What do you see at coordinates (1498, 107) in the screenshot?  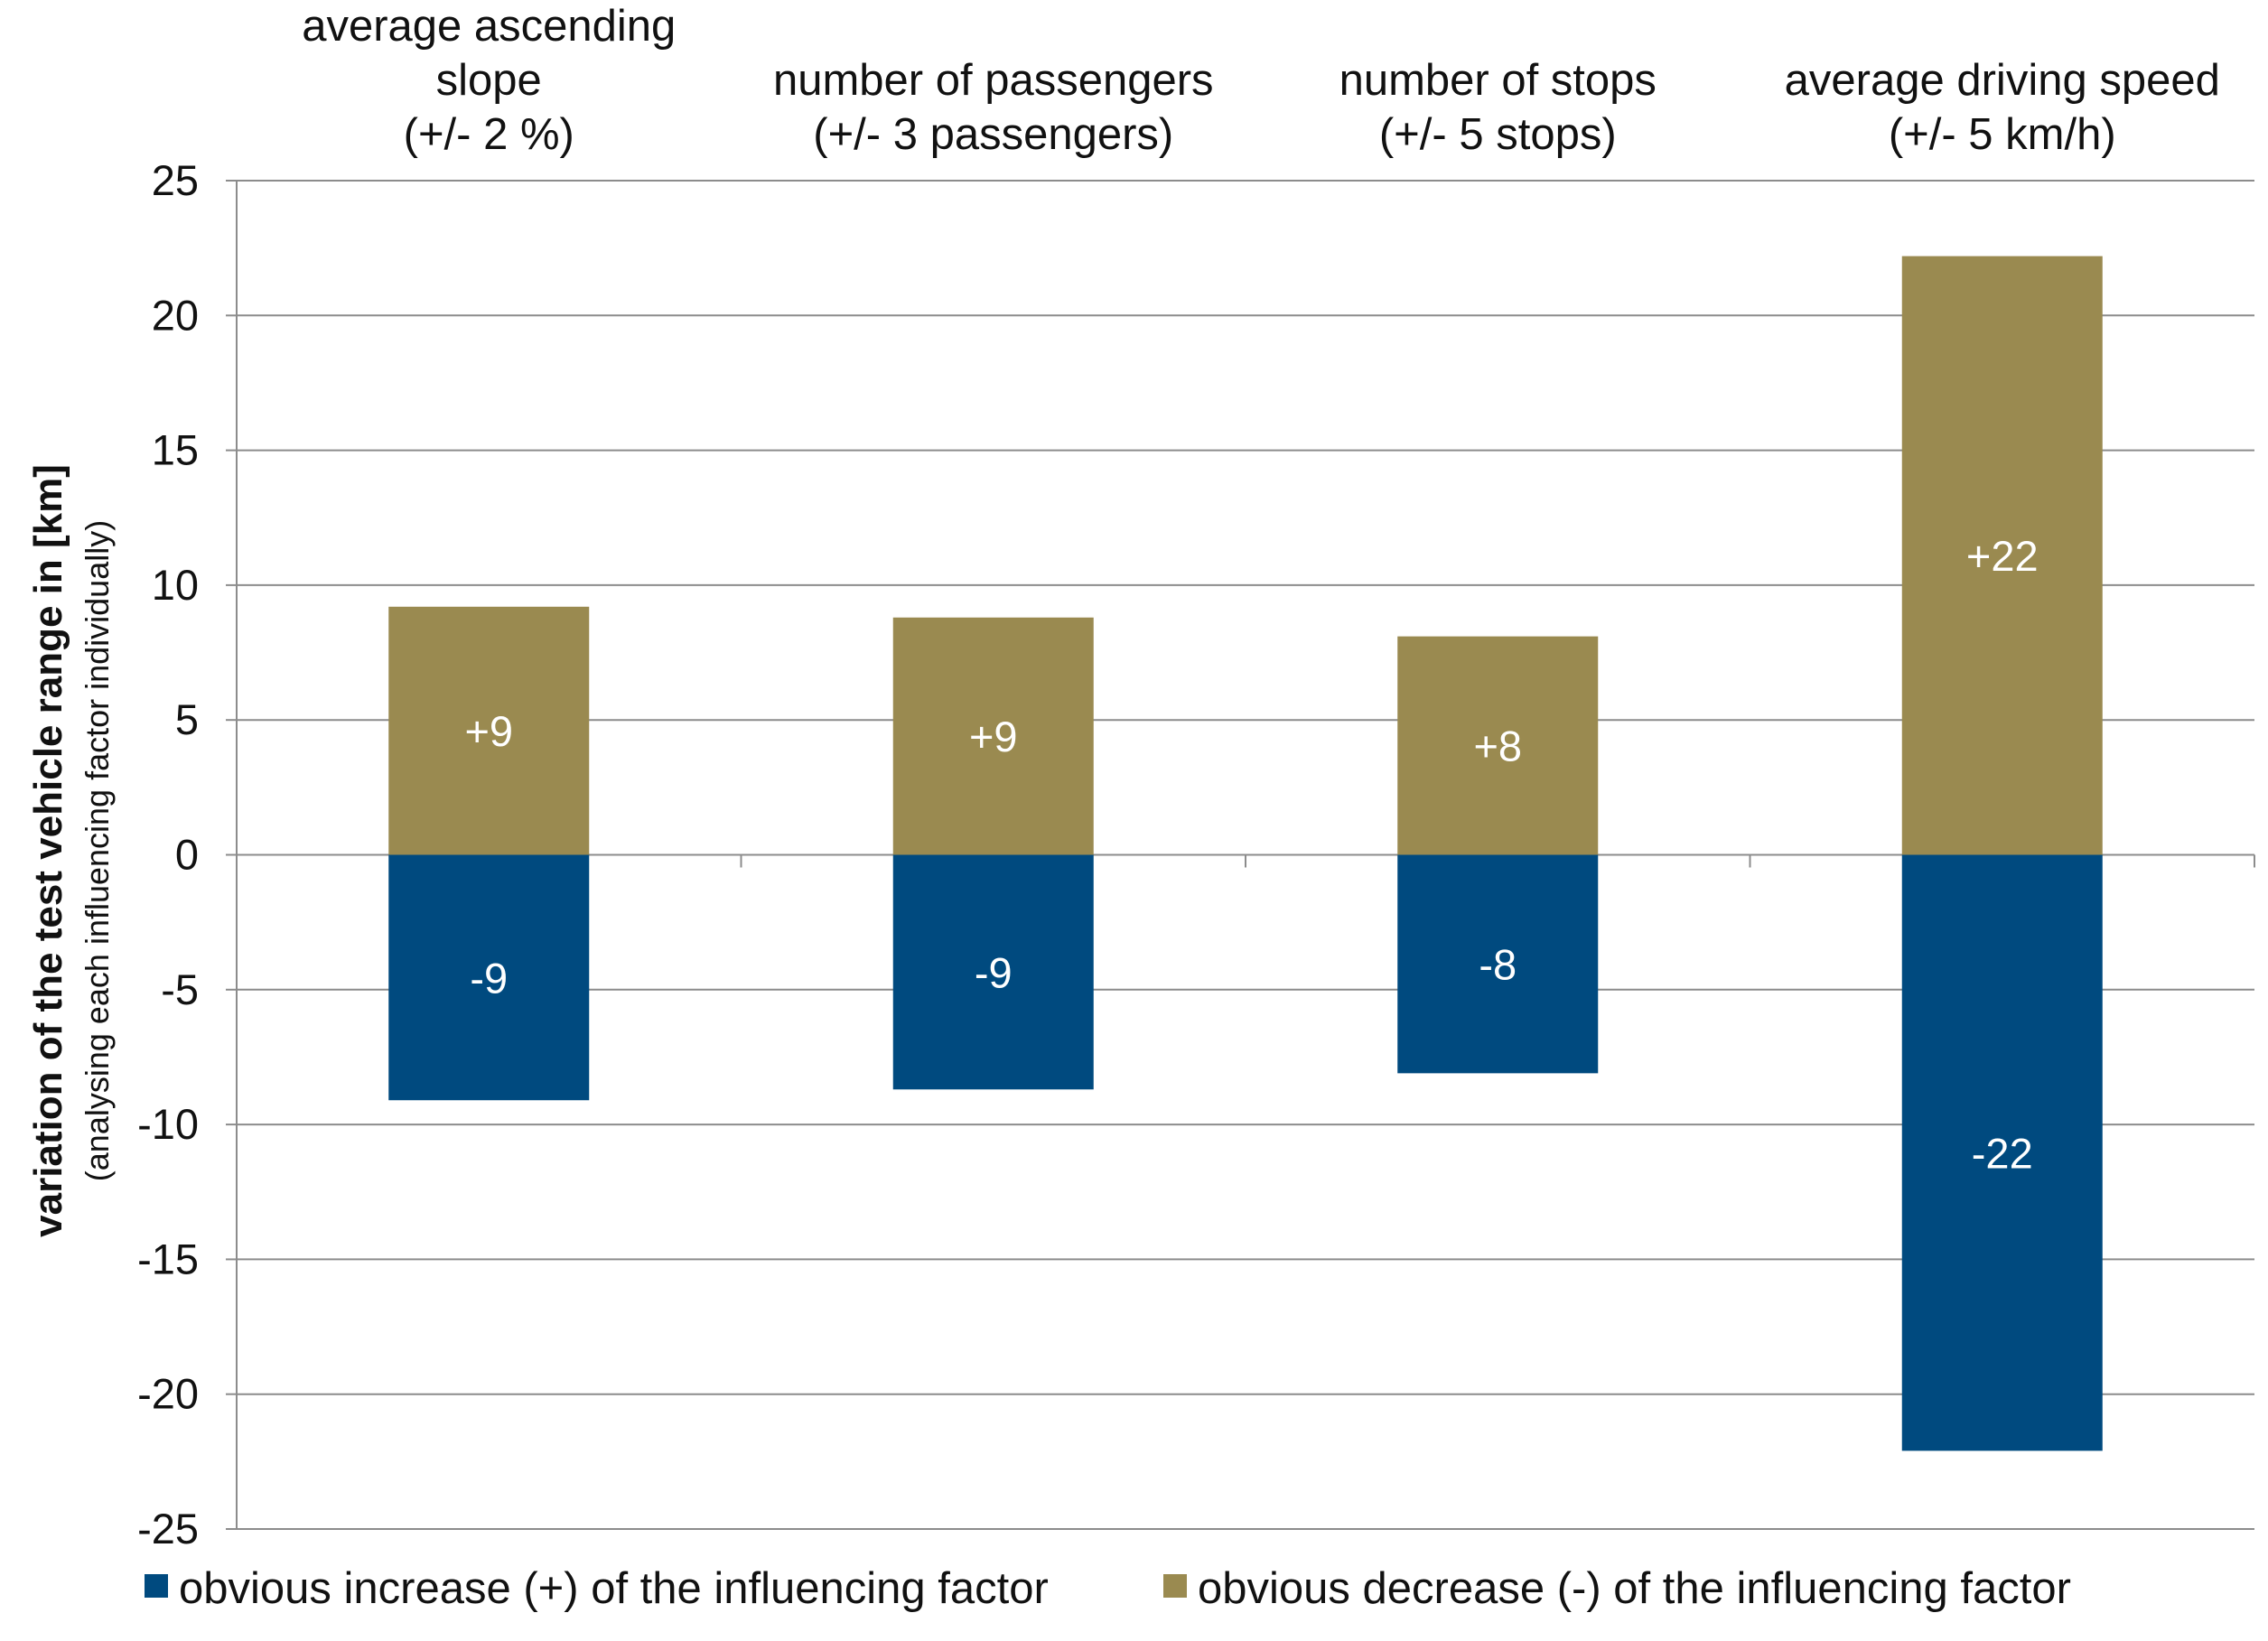 I see `category-label: number of stops (+/- 5 stops)` at bounding box center [1498, 107].